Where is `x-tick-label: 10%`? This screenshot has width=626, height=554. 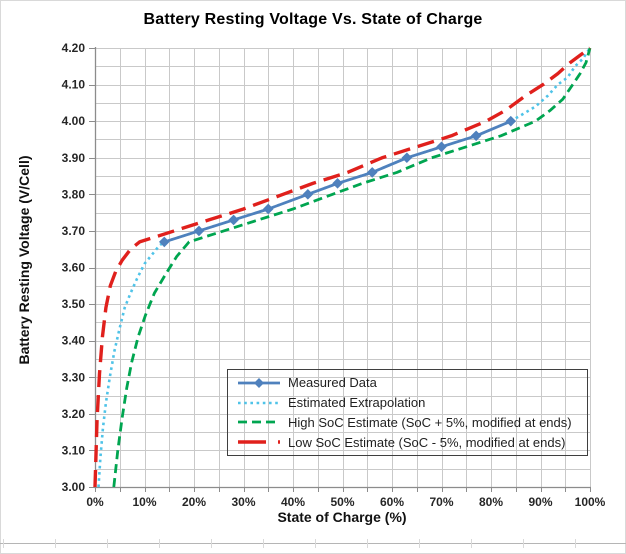 x-tick-label: 10% is located at coordinates (144, 502).